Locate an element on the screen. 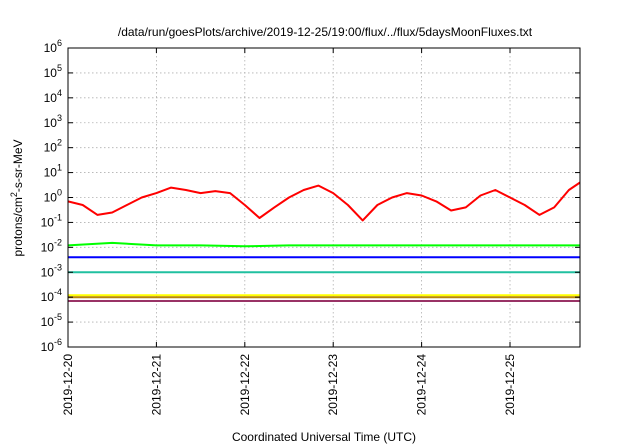 Image resolution: width=640 pixels, height=448 pixels. y-tick-label: 10⁶ is located at coordinates (53, 46).